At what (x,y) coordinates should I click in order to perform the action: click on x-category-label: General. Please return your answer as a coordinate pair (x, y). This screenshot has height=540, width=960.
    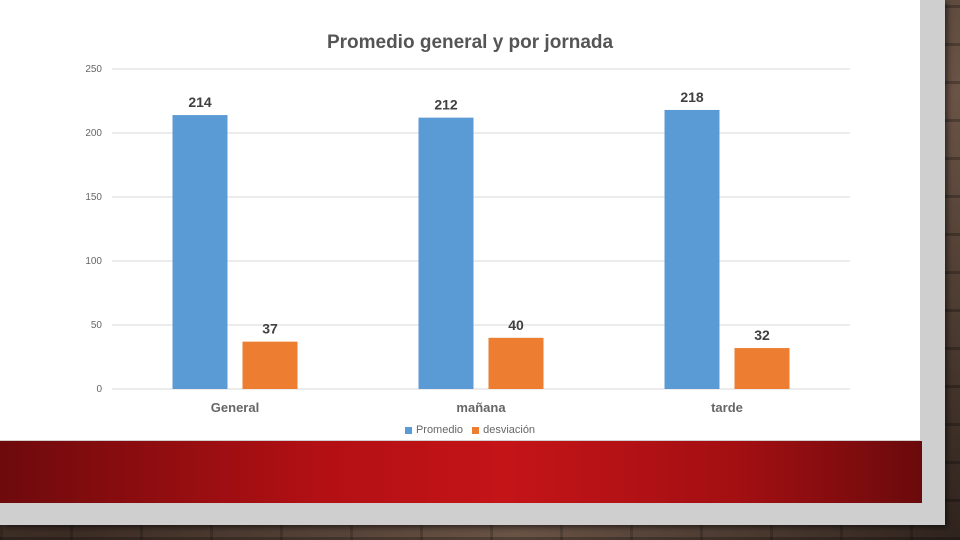
    Looking at the image, I should click on (235, 407).